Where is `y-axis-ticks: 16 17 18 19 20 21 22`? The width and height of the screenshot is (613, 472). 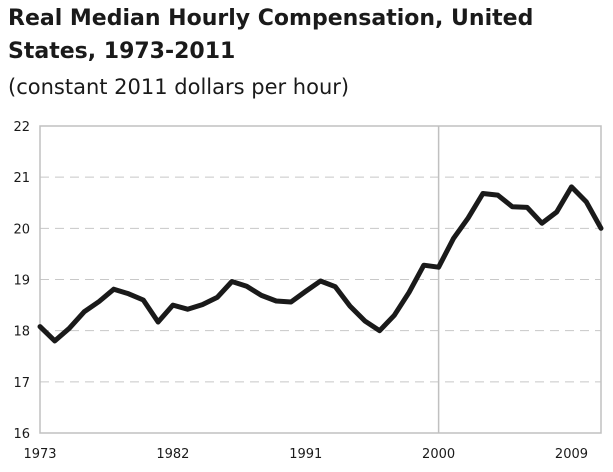
y-axis-ticks: 16 17 18 19 20 21 22 is located at coordinates (21, 281).